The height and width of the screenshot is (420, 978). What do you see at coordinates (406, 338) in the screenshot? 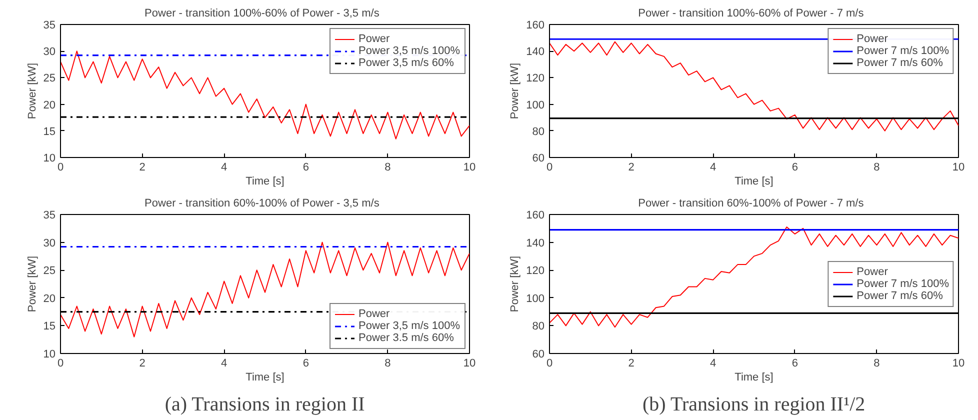
I see `legend-label: Power 3.5 m/s 60%` at bounding box center [406, 338].